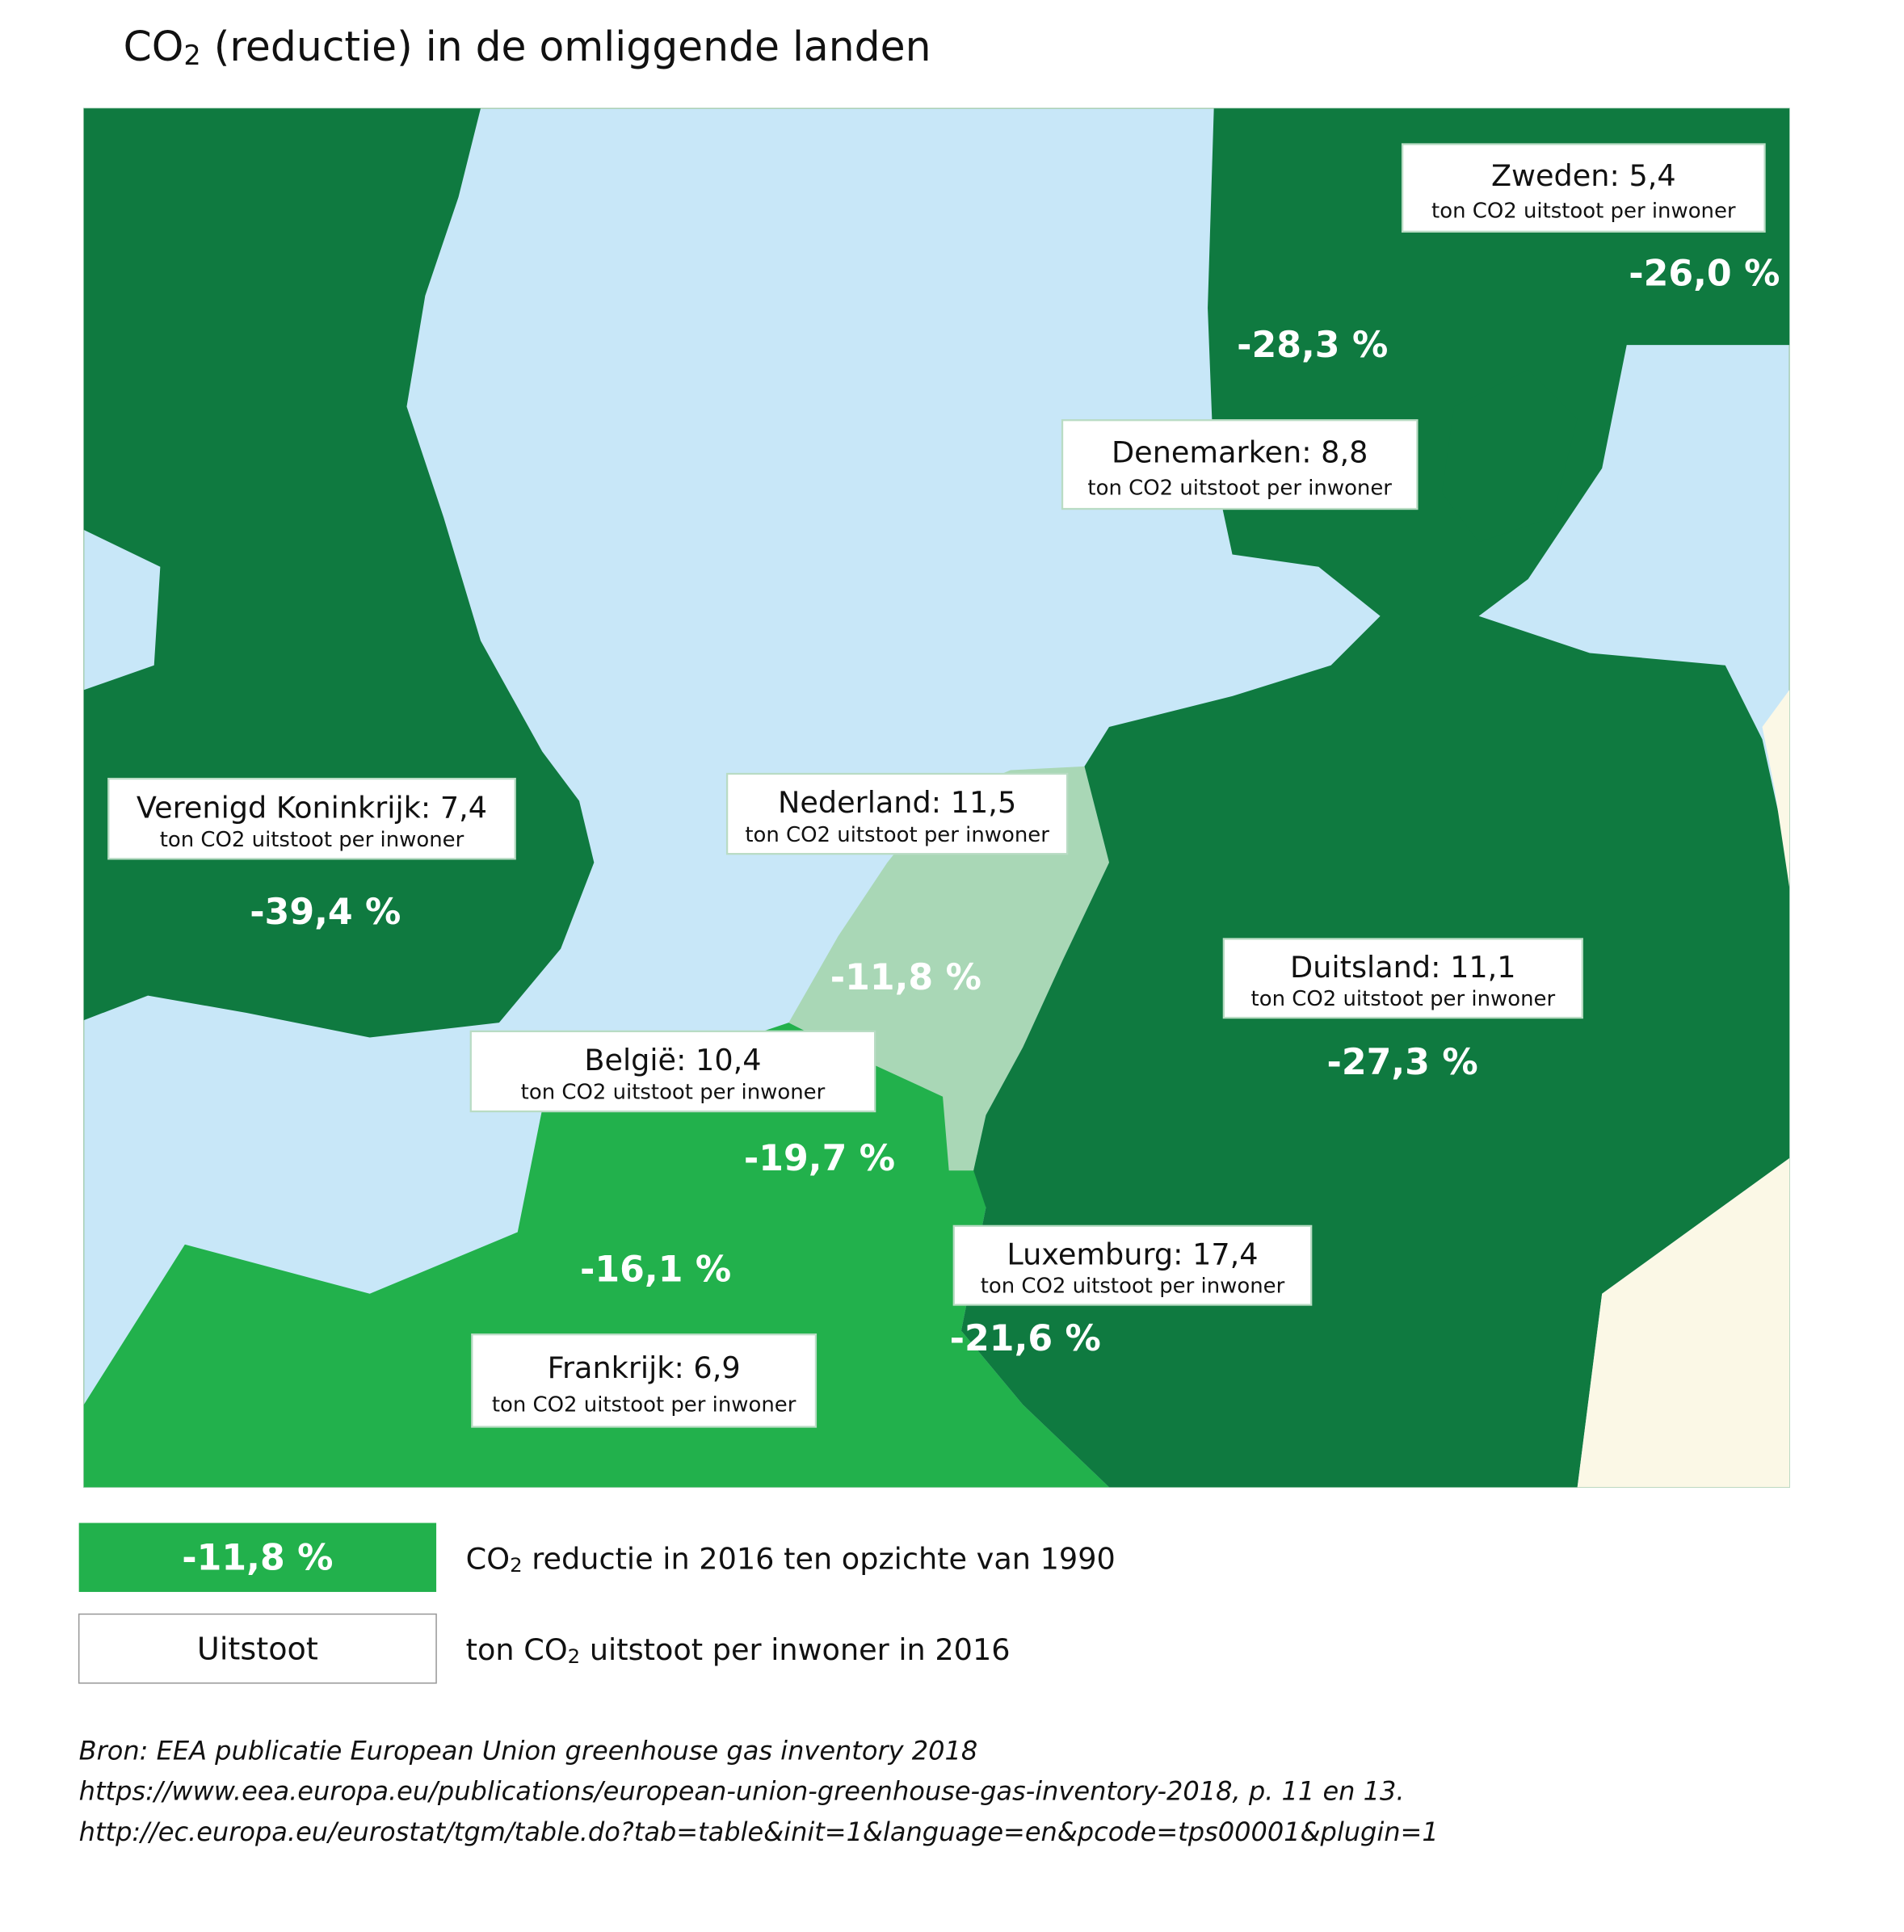 Image resolution: width=1904 pixels, height=1932 pixels. What do you see at coordinates (191, 56) in the screenshot?
I see `title-subscript: 2` at bounding box center [191, 56].